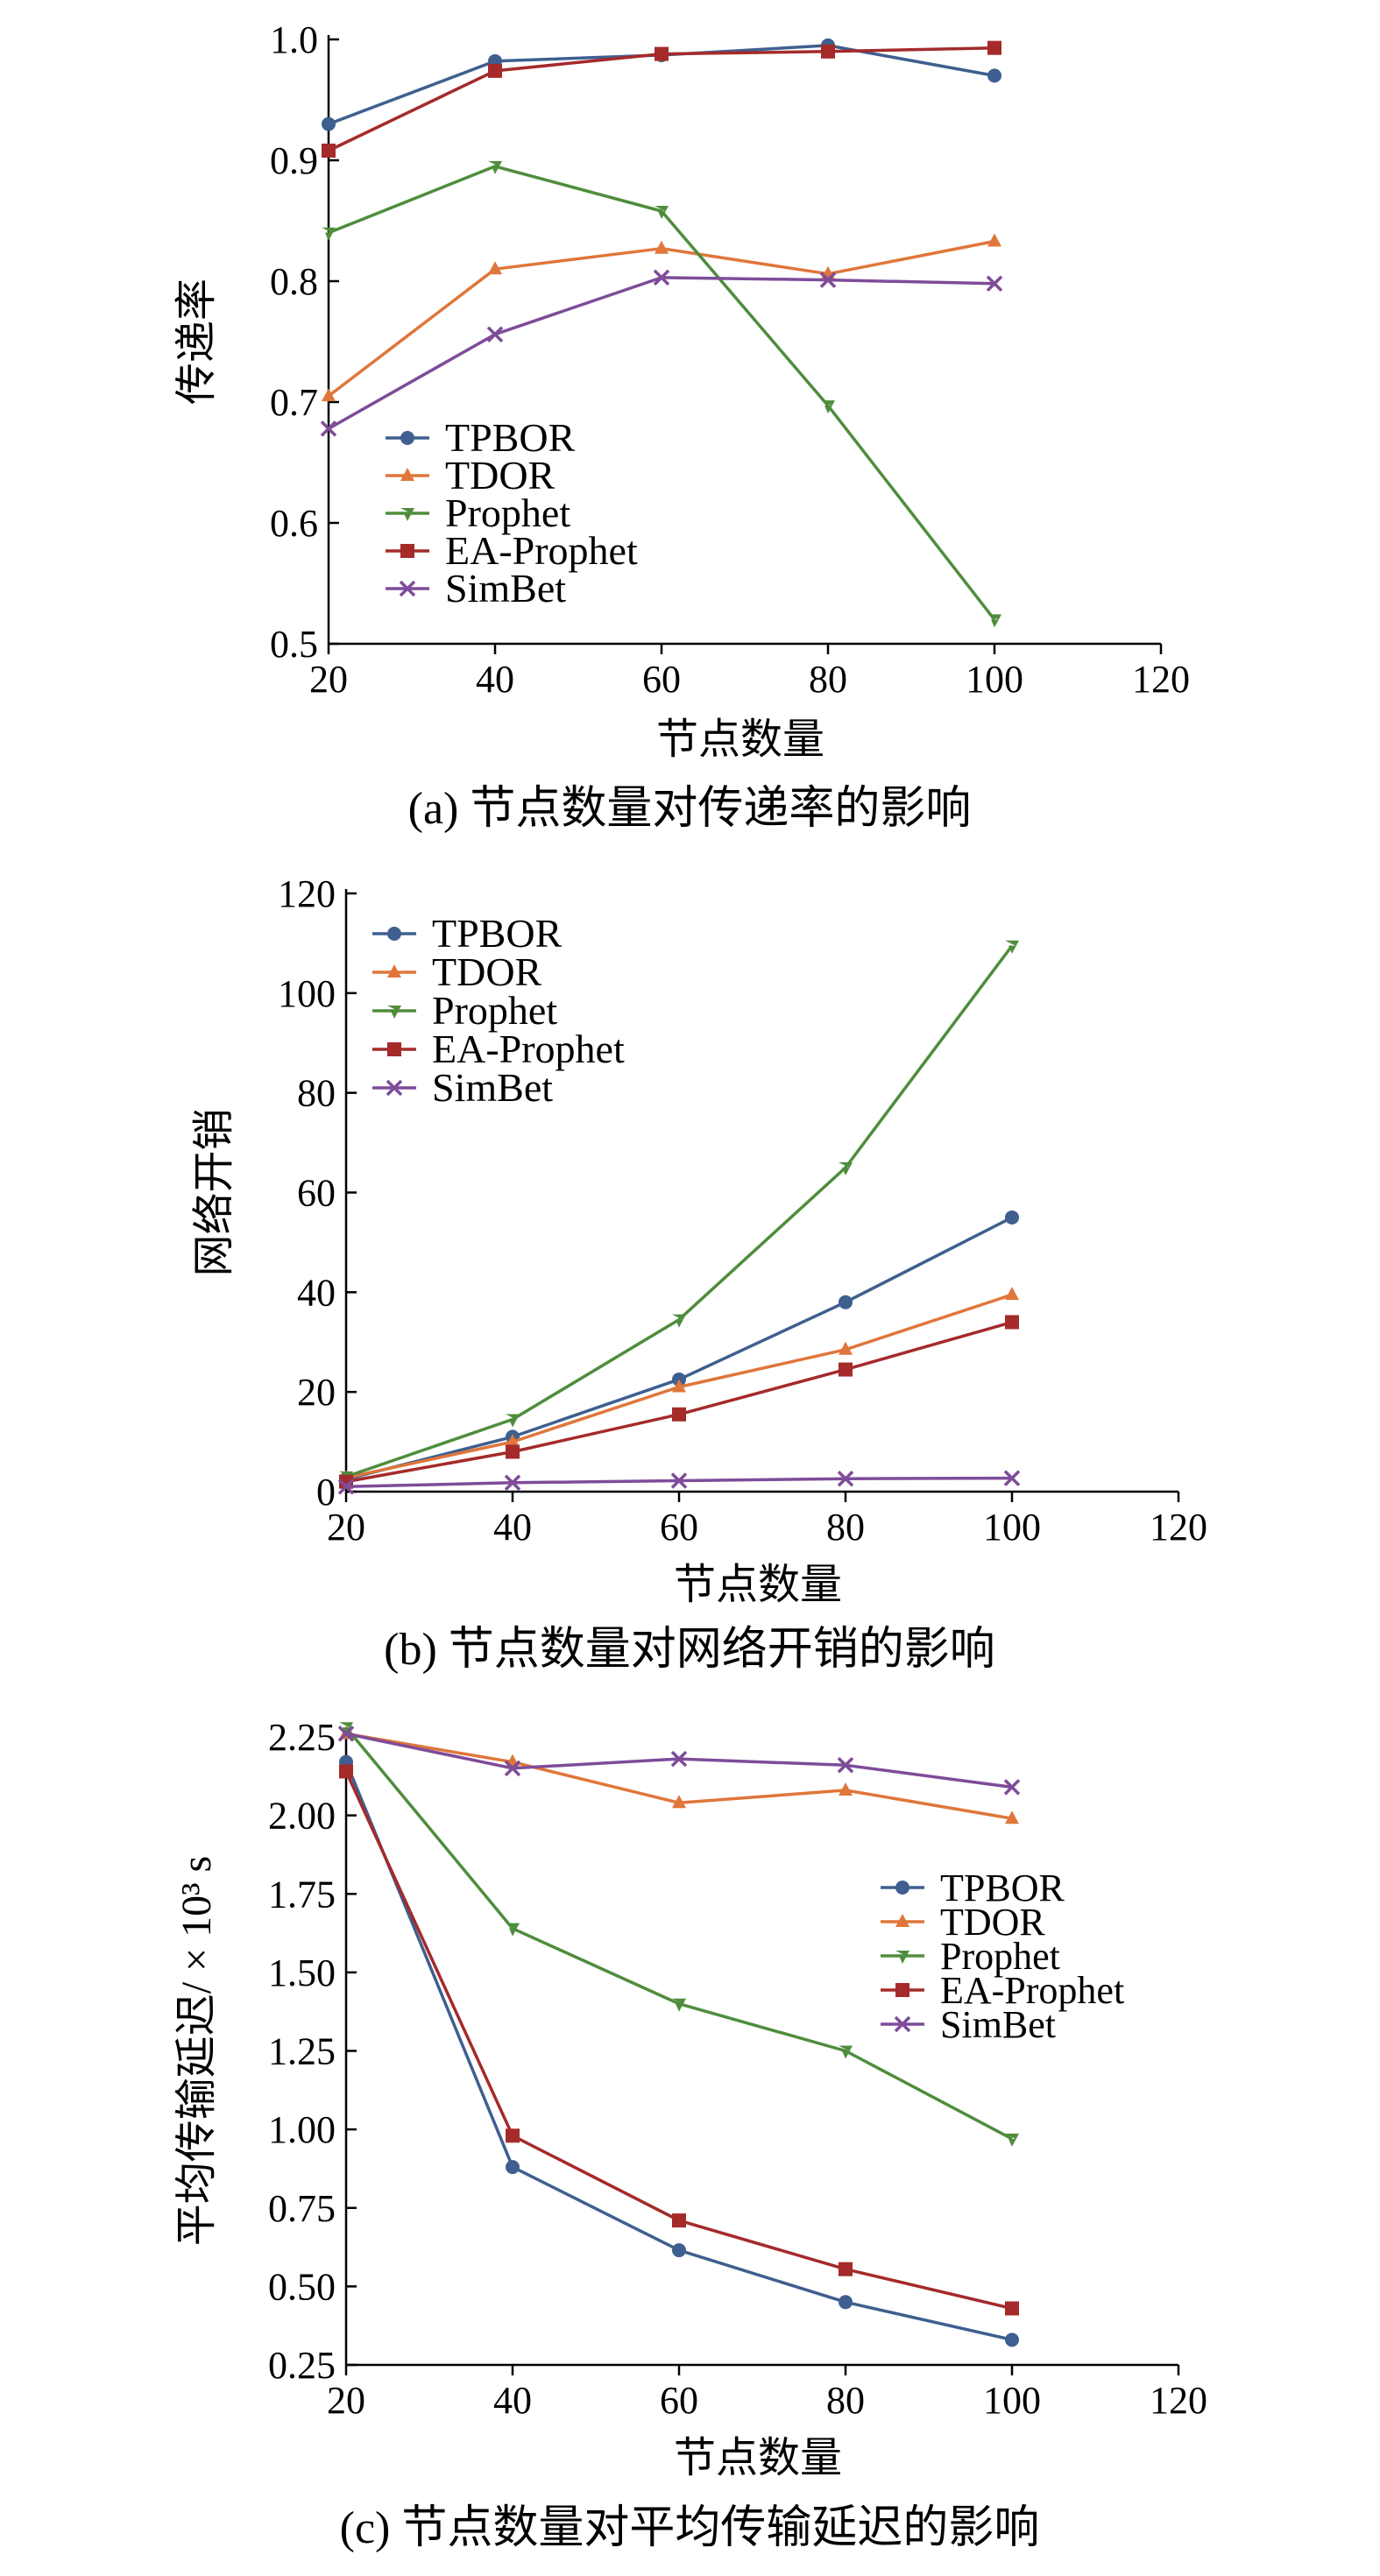 This screenshot has width=1380, height=2576. Describe the element at coordinates (294, 644) in the screenshot. I see `y-tick-label: 0.5` at that location.